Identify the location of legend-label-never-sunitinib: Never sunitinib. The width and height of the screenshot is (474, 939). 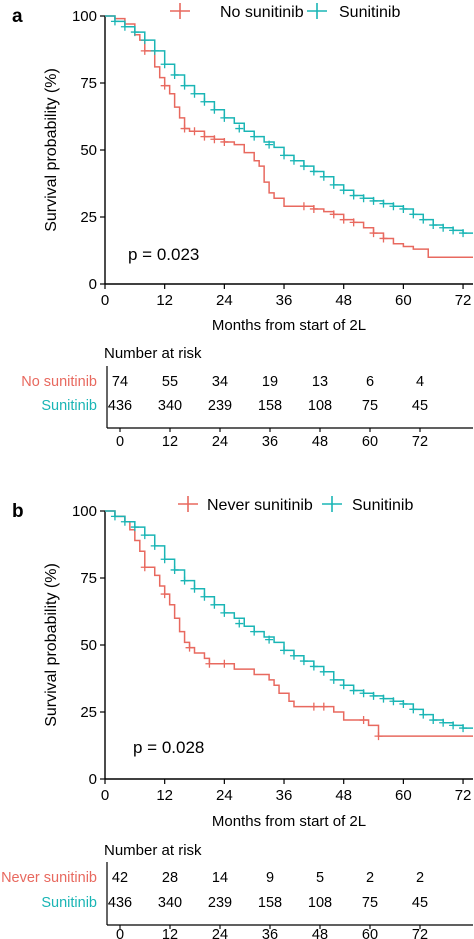
(260, 505).